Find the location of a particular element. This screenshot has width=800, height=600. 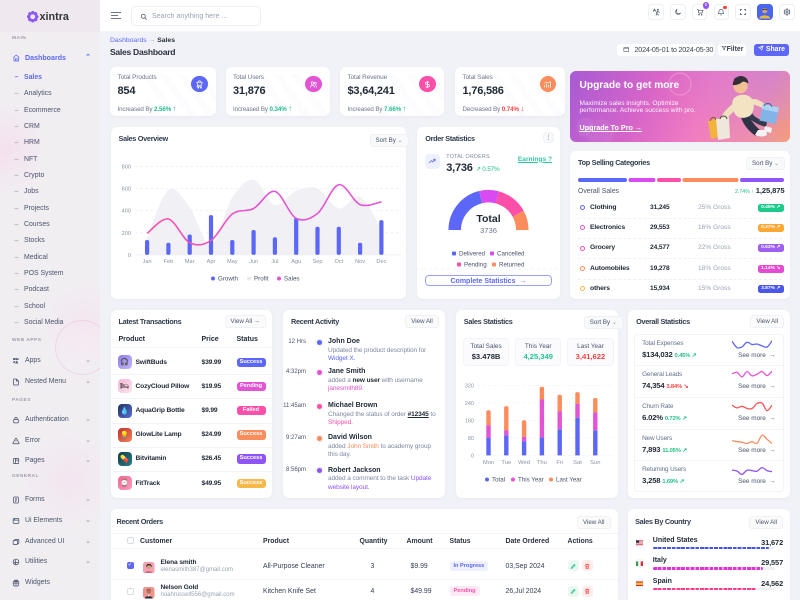

svg-text: Wed is located at coordinates (524, 462).